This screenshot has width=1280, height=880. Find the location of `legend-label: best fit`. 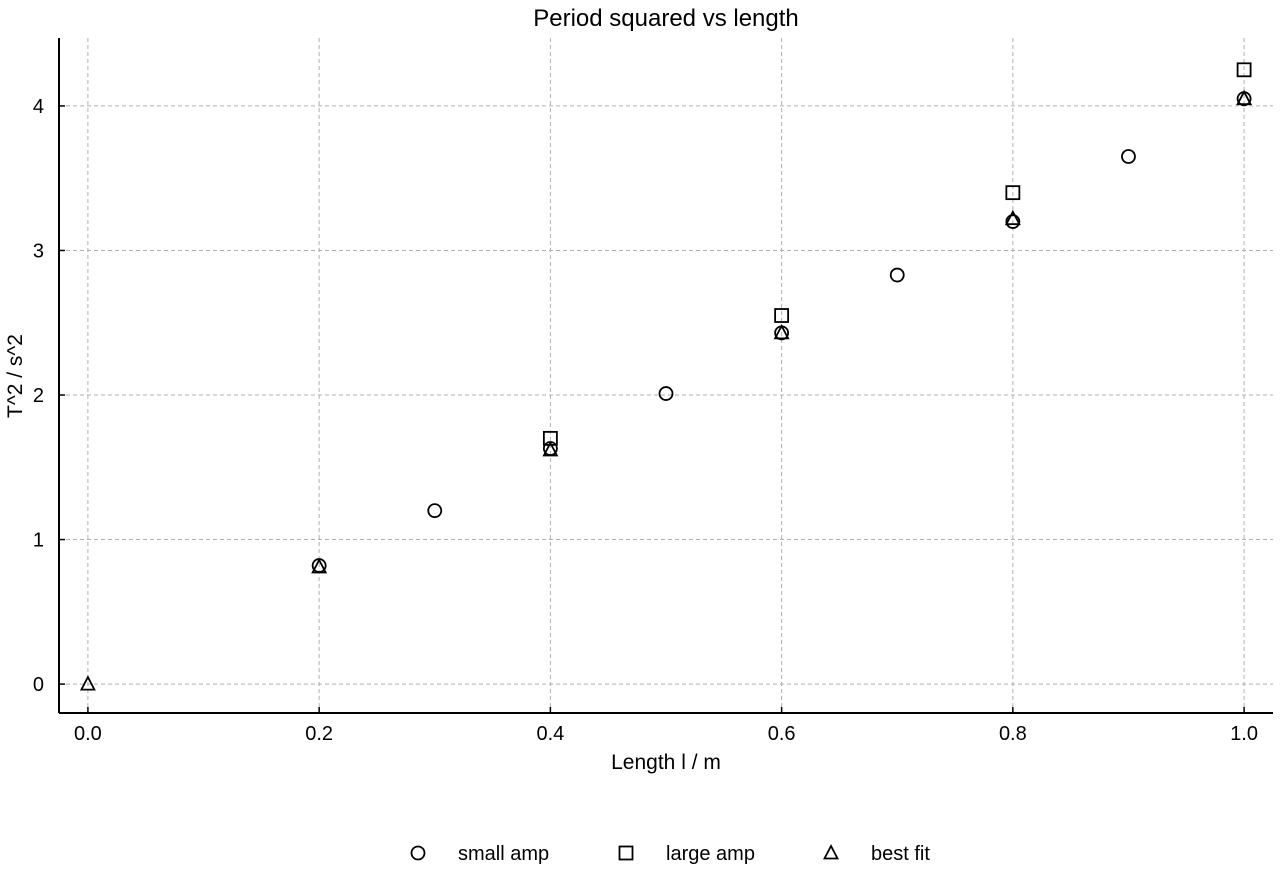

legend-label: best fit is located at coordinates (900, 854).